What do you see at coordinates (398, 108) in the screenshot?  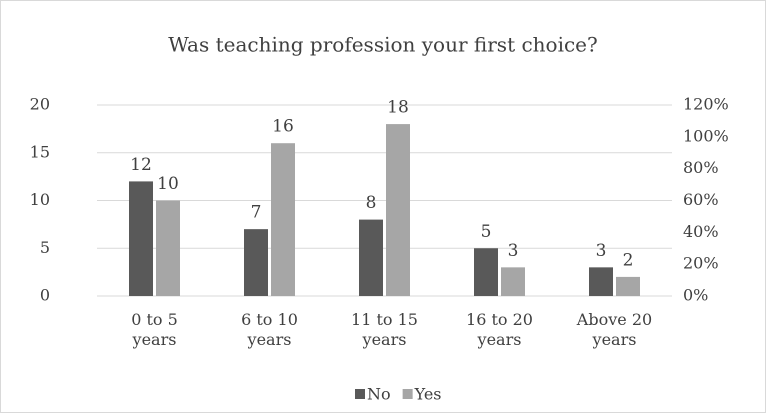 I see `data-label: 18` at bounding box center [398, 108].